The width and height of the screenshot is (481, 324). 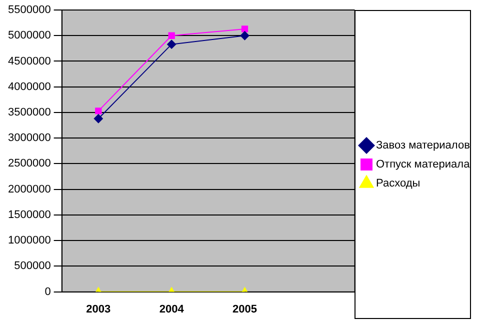 What do you see at coordinates (29, 214) in the screenshot?
I see `y-tick-label: 1500000` at bounding box center [29, 214].